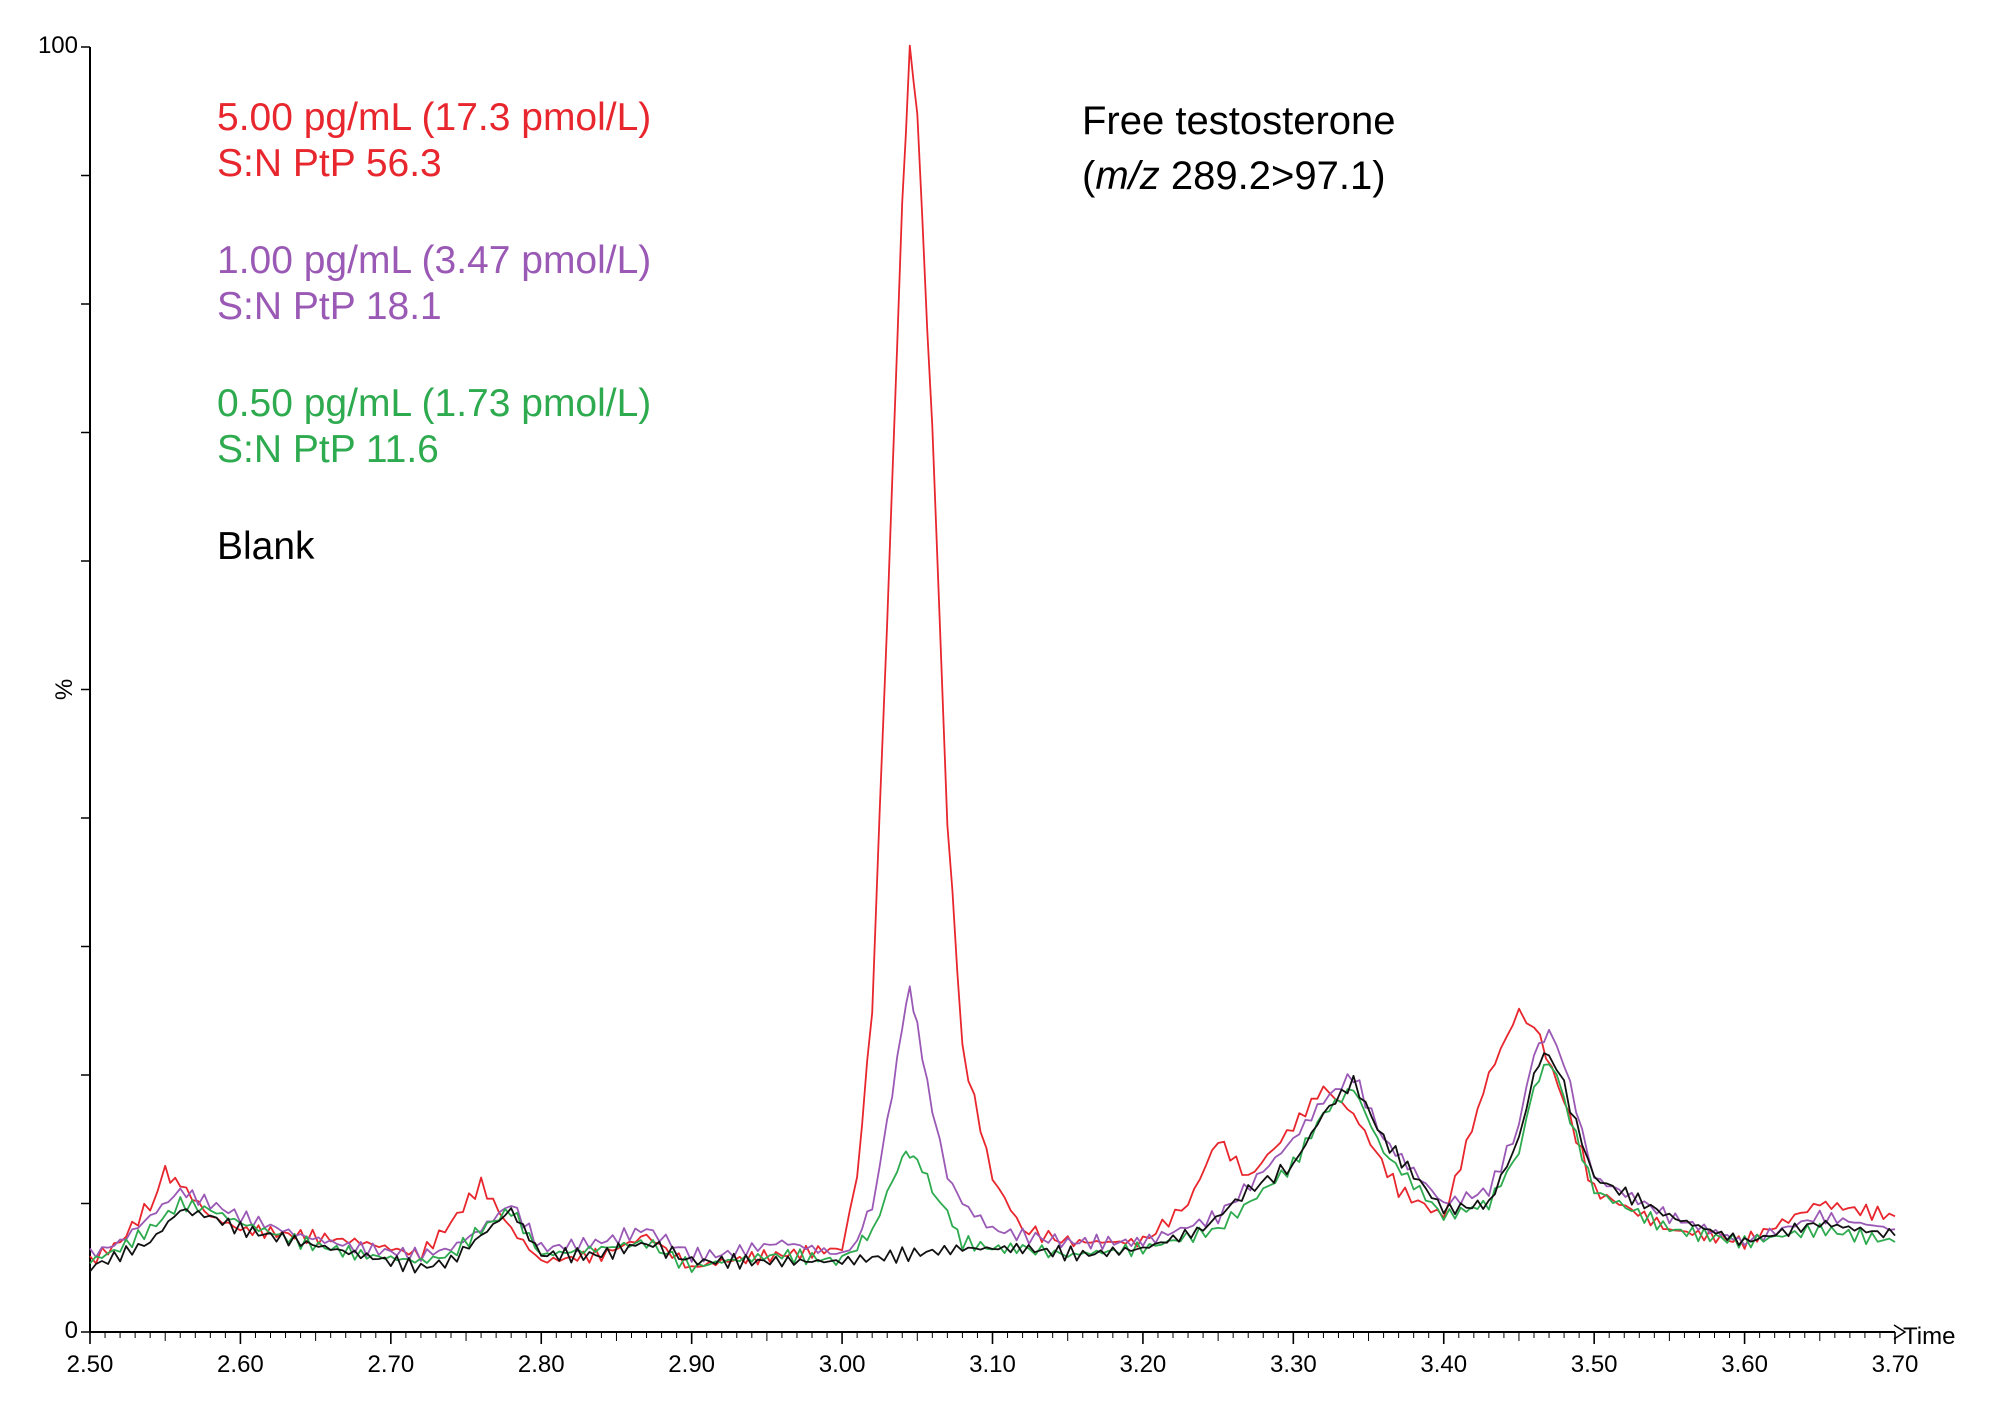 The height and width of the screenshot is (1407, 2000). Describe the element at coordinates (1089, 176) in the screenshot. I see `subtitle-open-paren: (` at that location.